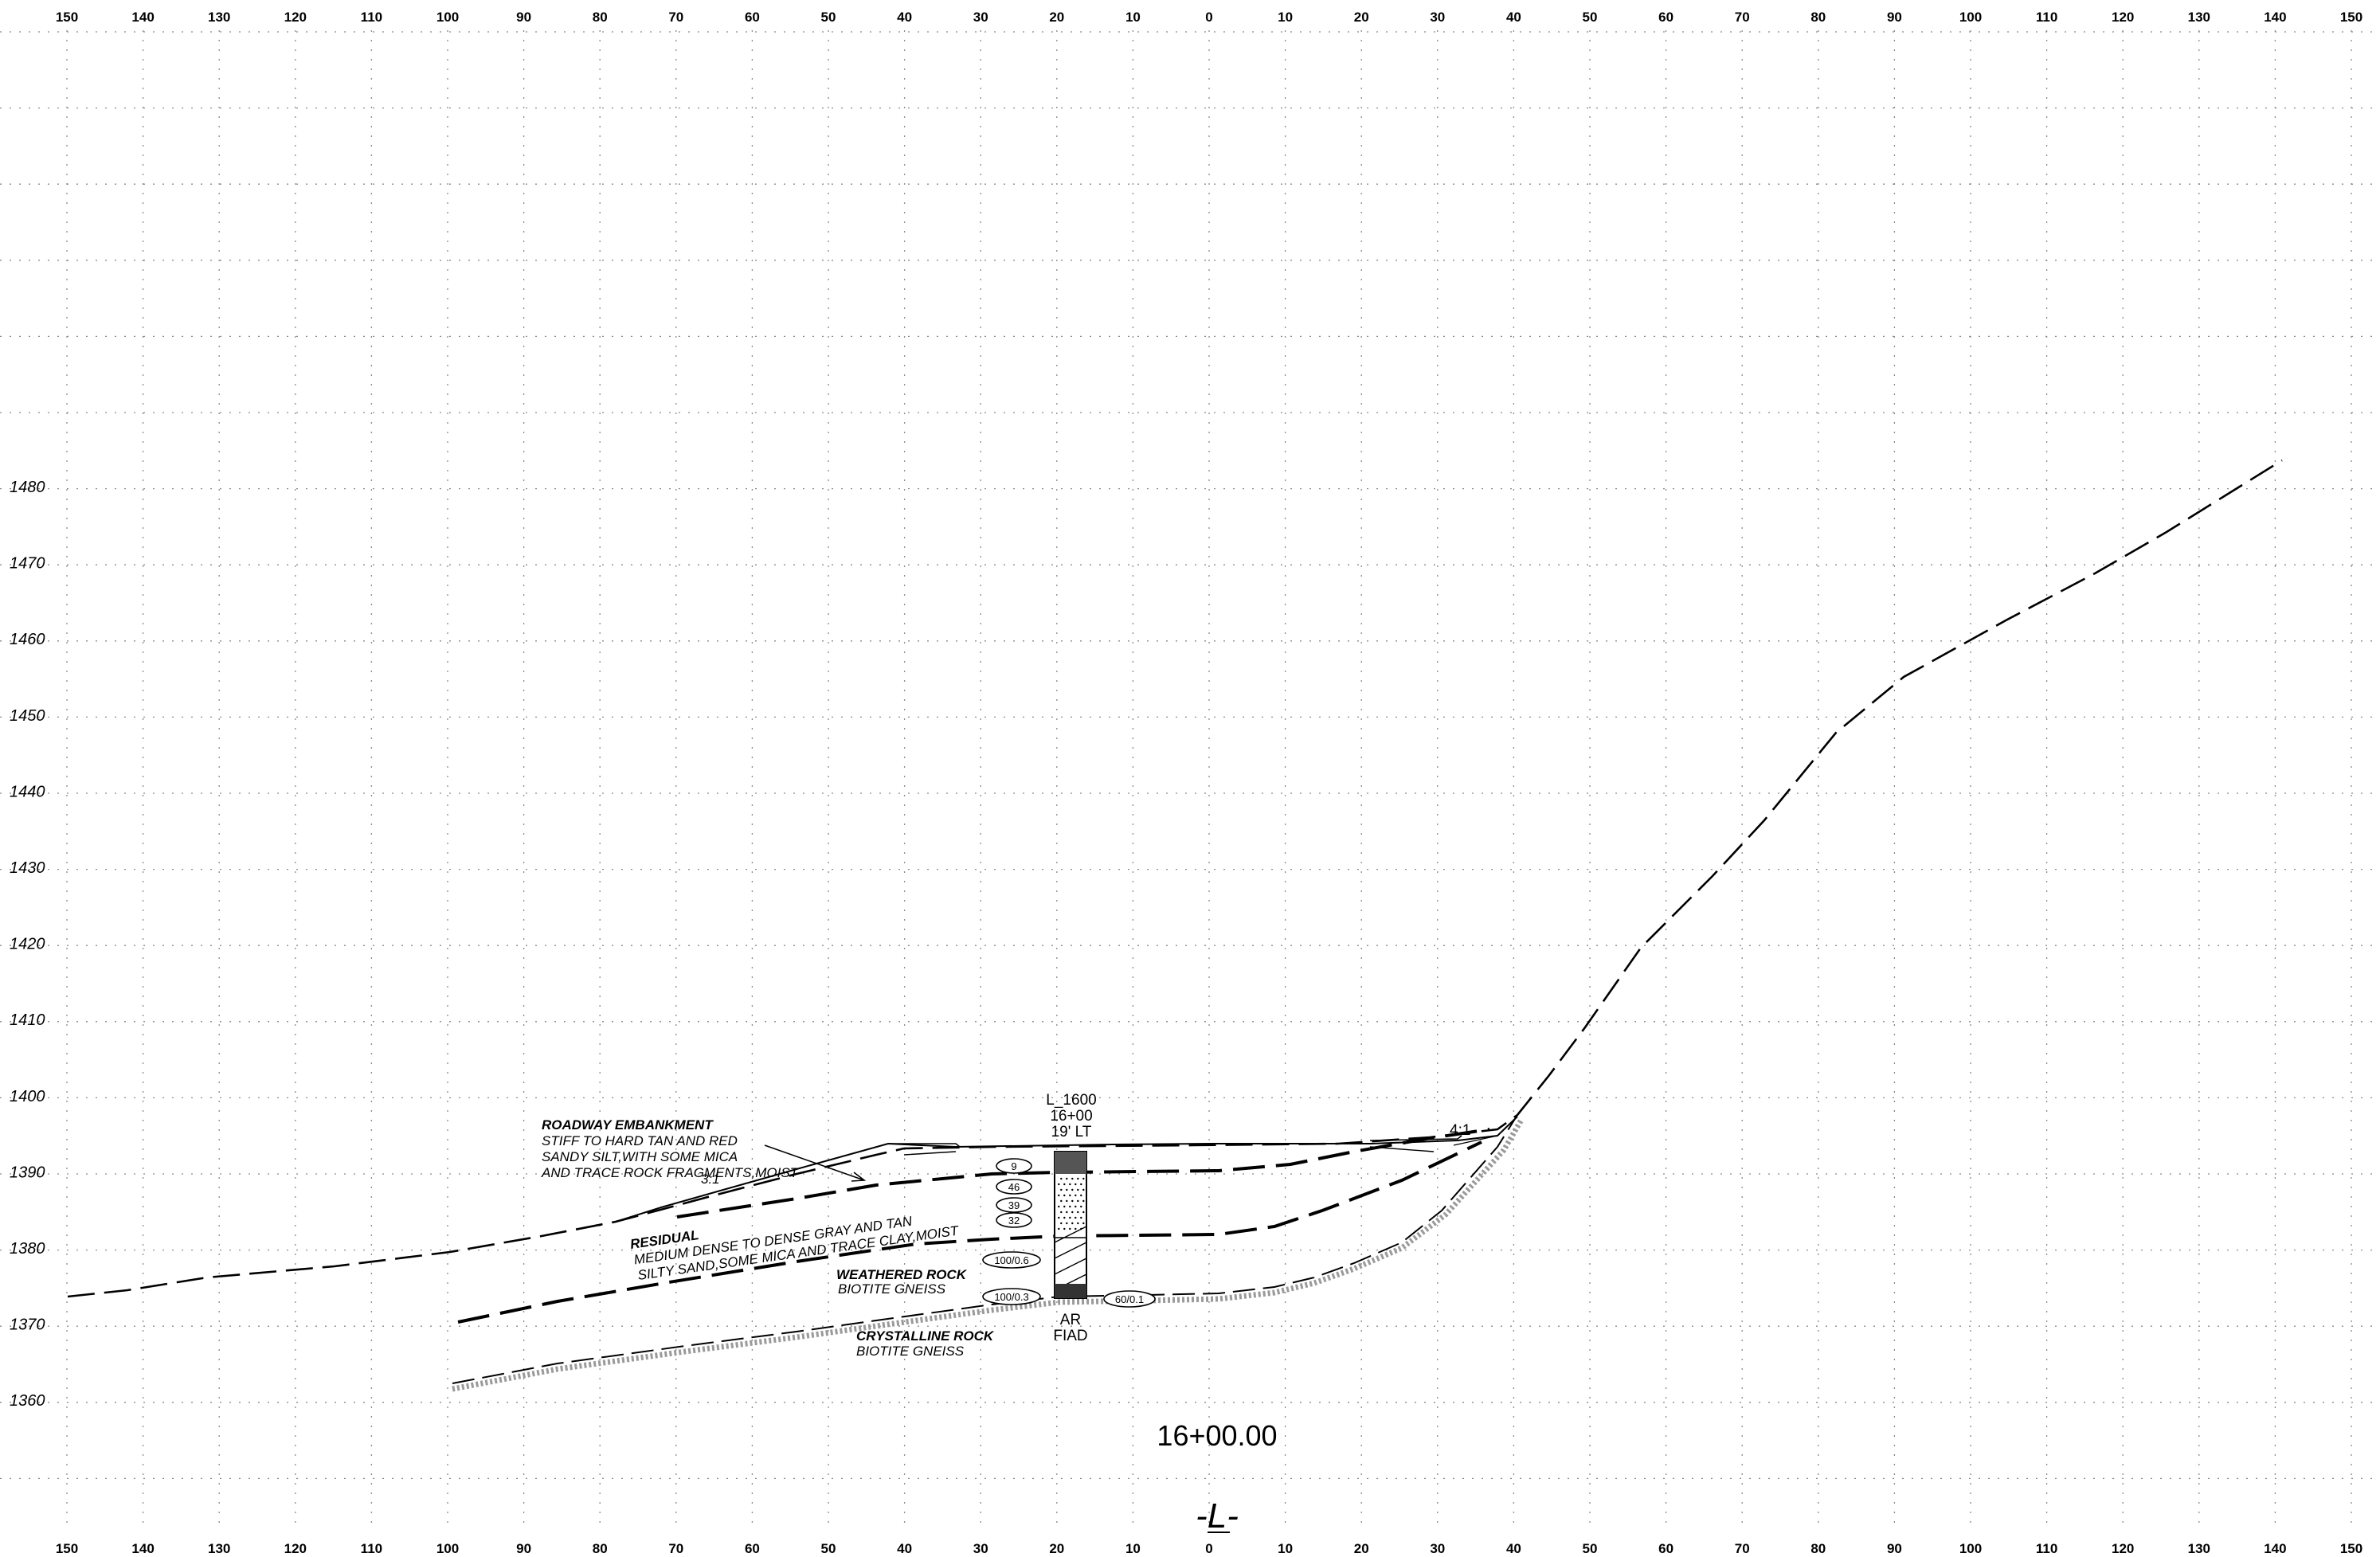  I want to click on svg-text: 60/0.1, so click(1129, 1299).